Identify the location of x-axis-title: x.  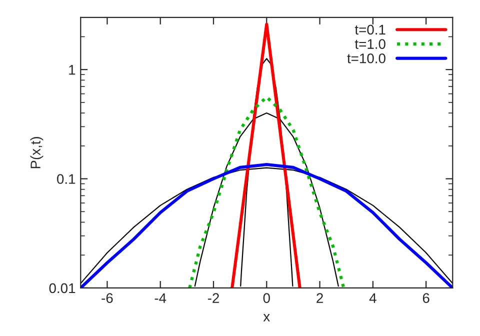
(266, 318).